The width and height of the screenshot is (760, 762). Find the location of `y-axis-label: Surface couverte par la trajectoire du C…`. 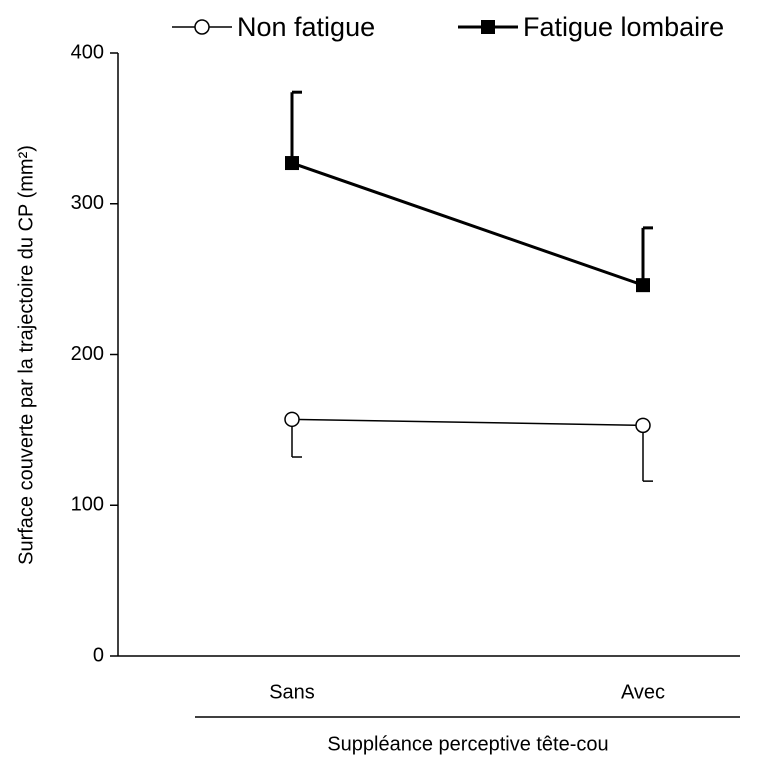

y-axis-label: Surface couverte par la trajectoire du C… is located at coordinates (26, 355).